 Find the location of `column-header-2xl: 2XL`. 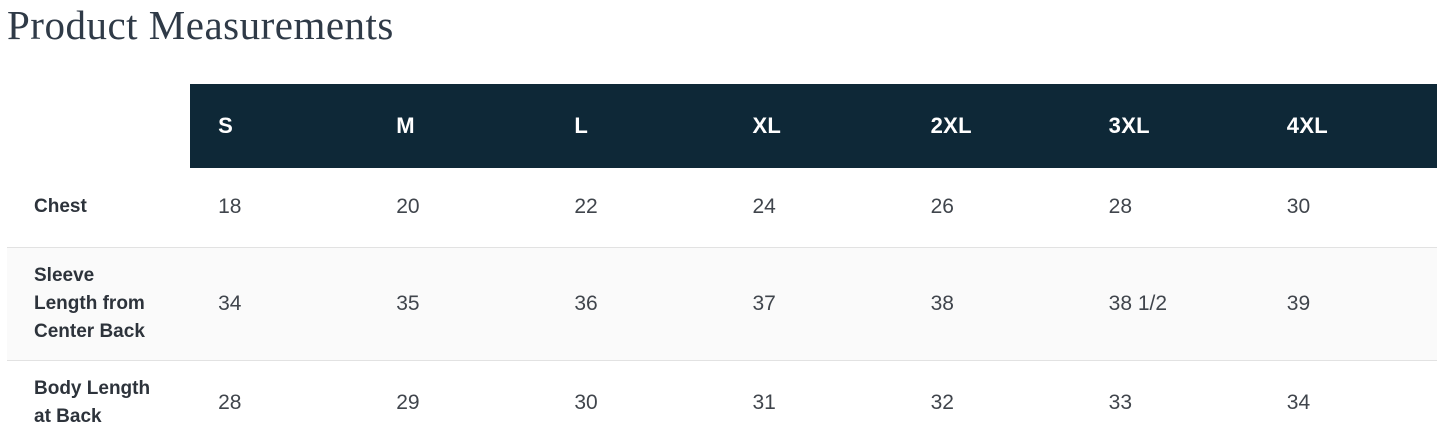

column-header-2xl: 2XL is located at coordinates (991, 126).